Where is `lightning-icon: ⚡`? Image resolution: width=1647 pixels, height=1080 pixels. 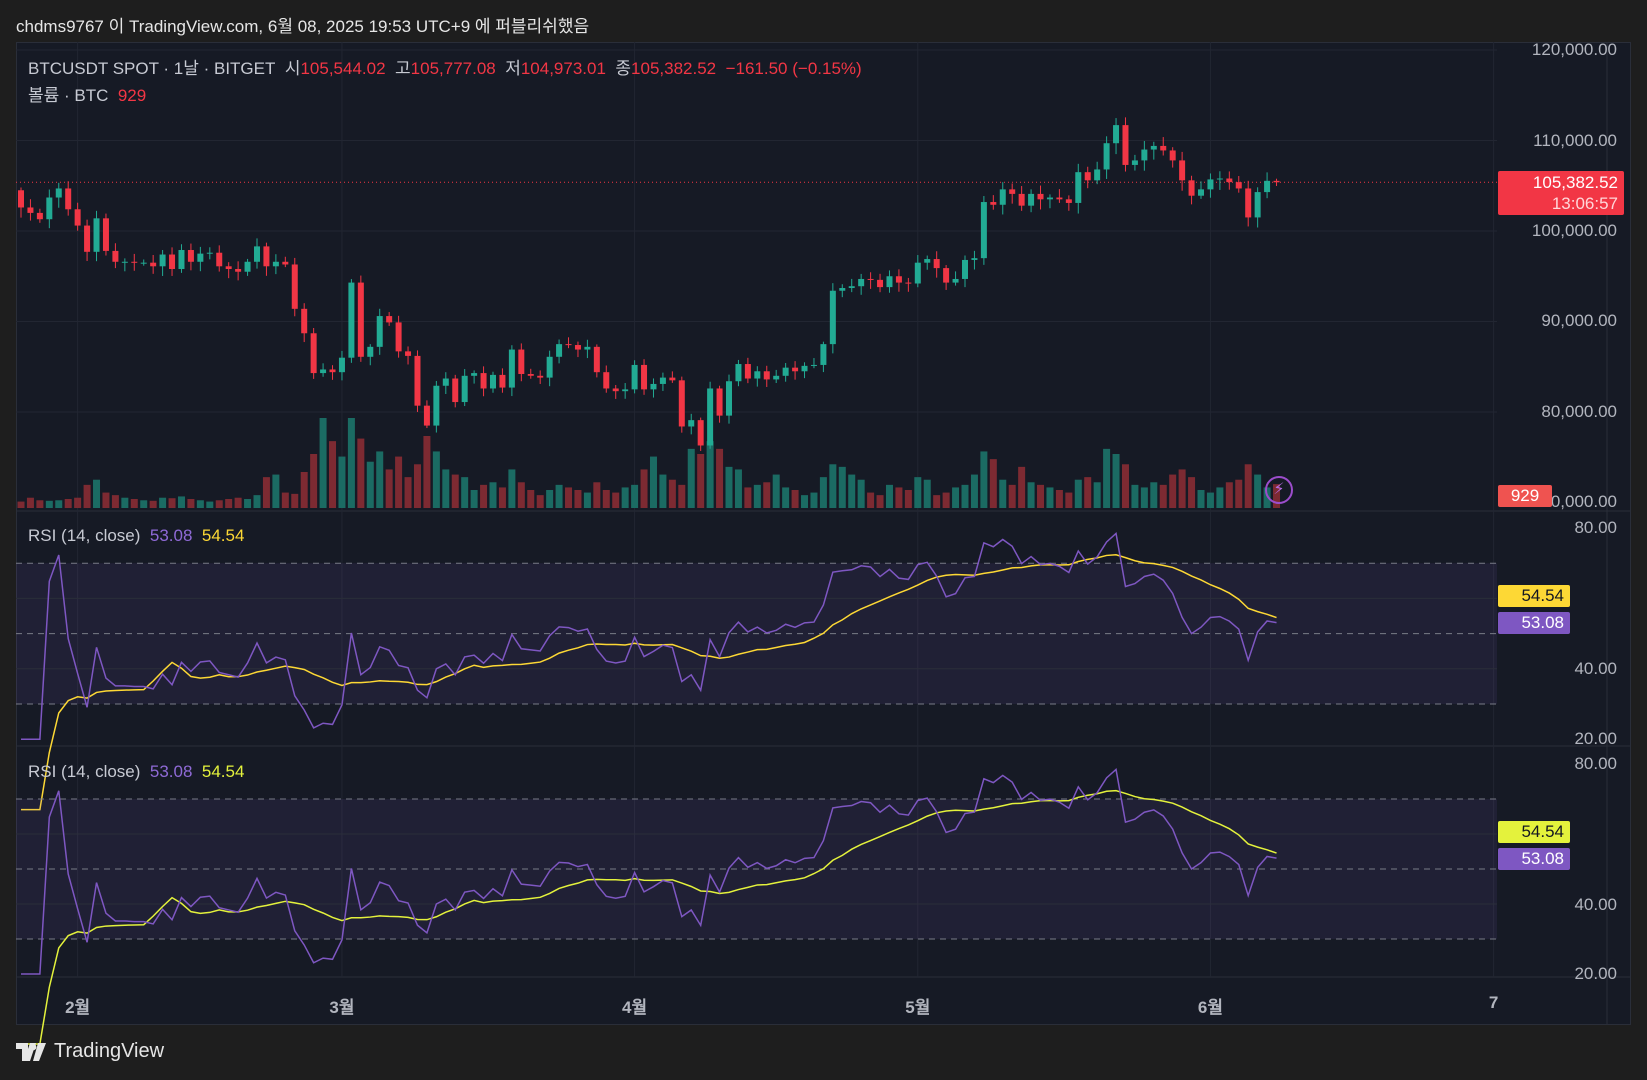 lightning-icon: ⚡ is located at coordinates (1279, 490).